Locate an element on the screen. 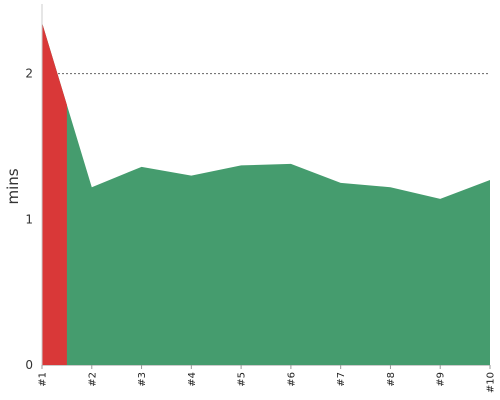 This screenshot has height=400, width=500. y-tick-label-2: 2 is located at coordinates (29, 74).